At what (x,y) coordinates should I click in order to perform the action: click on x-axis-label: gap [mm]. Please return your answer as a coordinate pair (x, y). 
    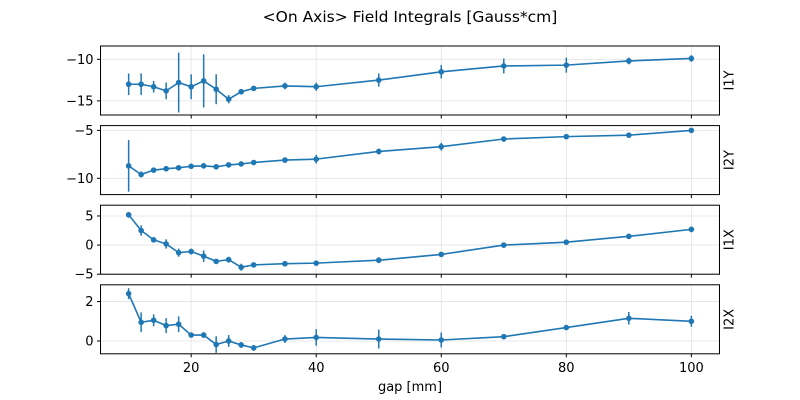
    Looking at the image, I should click on (410, 387).